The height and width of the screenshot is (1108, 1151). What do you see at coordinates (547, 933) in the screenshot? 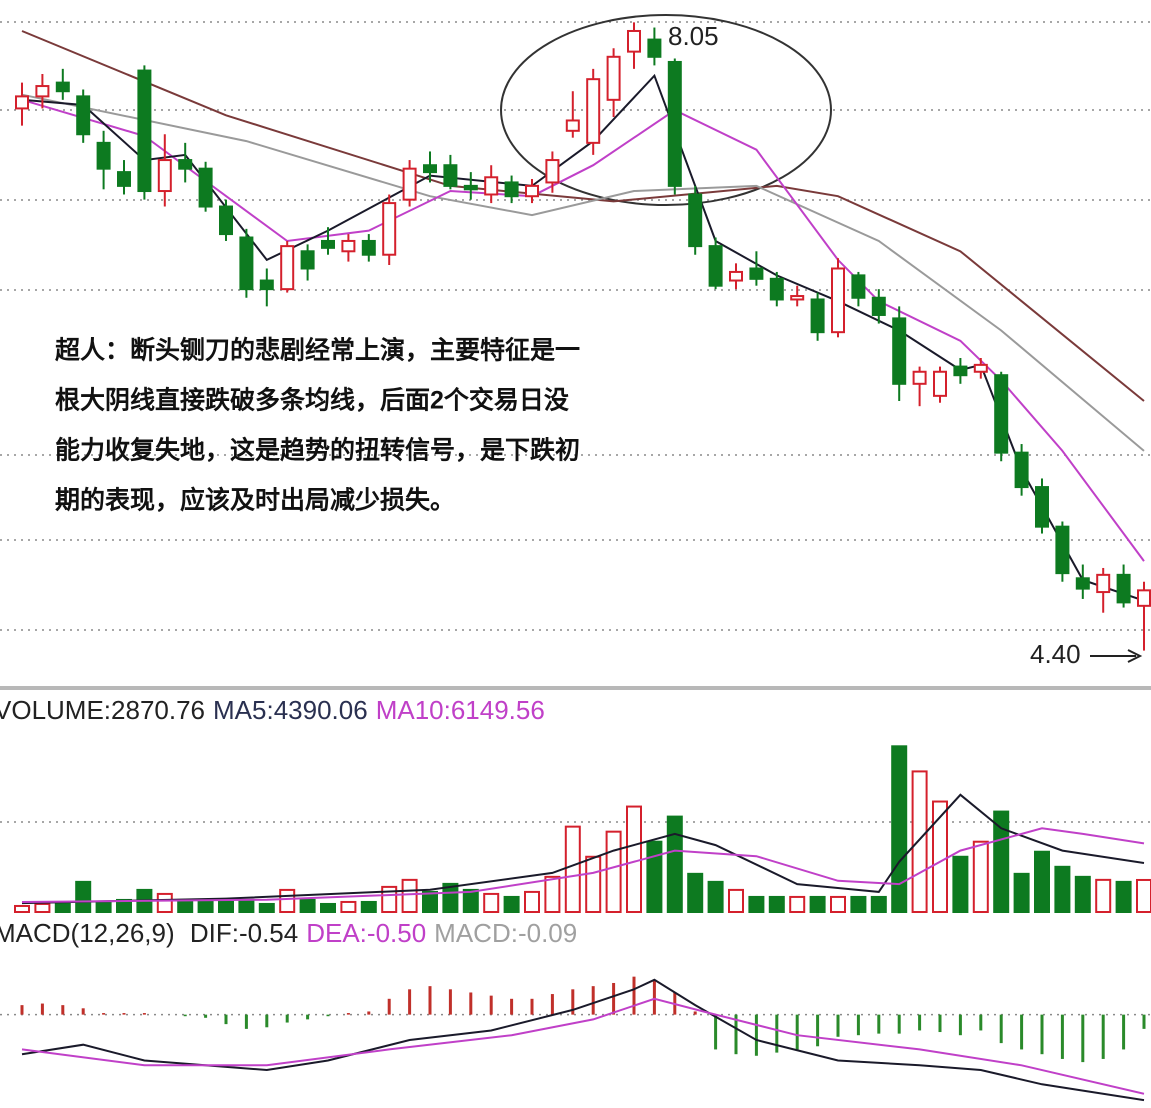
I see `legend-value: -0.09` at bounding box center [547, 933].